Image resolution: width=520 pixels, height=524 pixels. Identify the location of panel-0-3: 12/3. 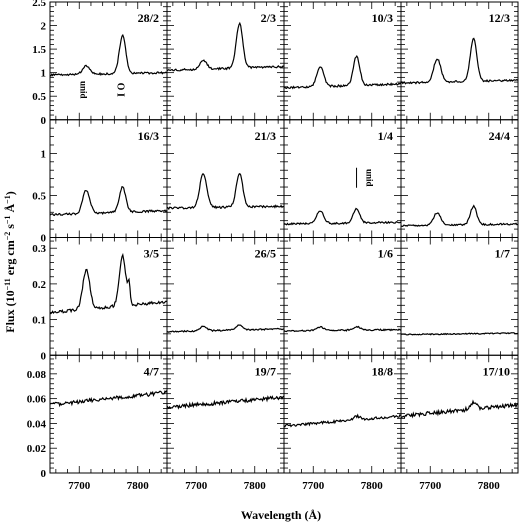
(459, 61).